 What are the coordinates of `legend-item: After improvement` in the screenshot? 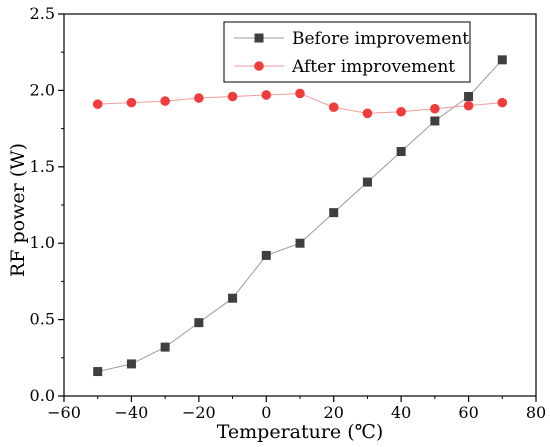 It's located at (344, 67).